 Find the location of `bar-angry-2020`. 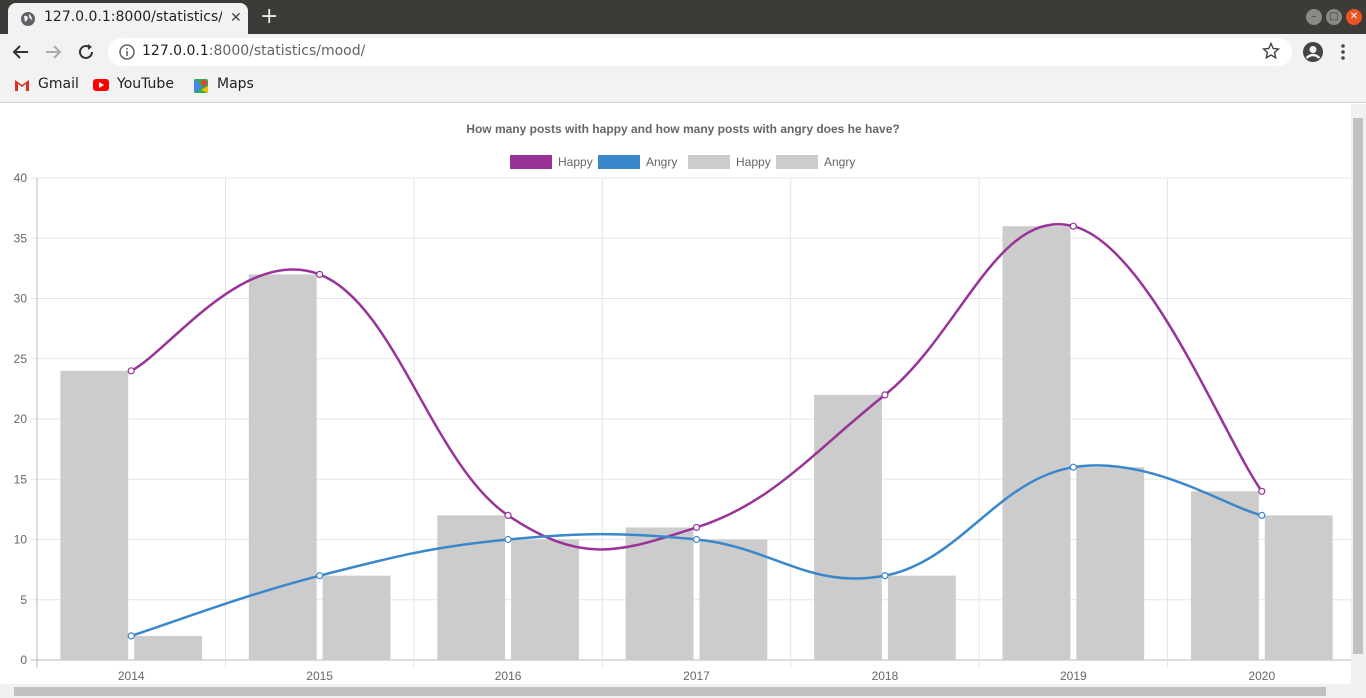

bar-angry-2020 is located at coordinates (1298, 587).